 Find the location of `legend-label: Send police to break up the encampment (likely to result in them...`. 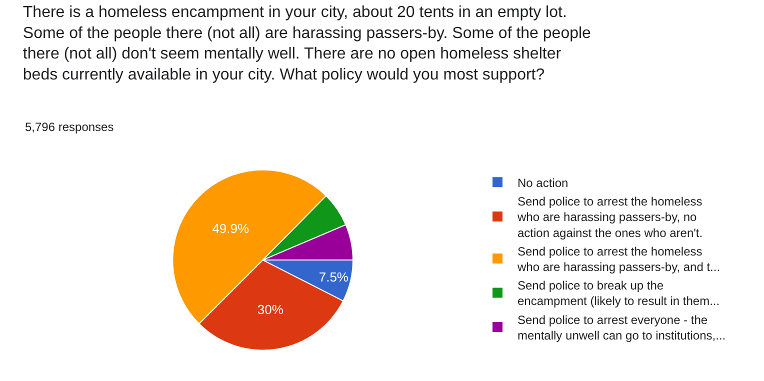

legend-label: Send police to break up the encampment (likely to result in them... is located at coordinates (619, 293).